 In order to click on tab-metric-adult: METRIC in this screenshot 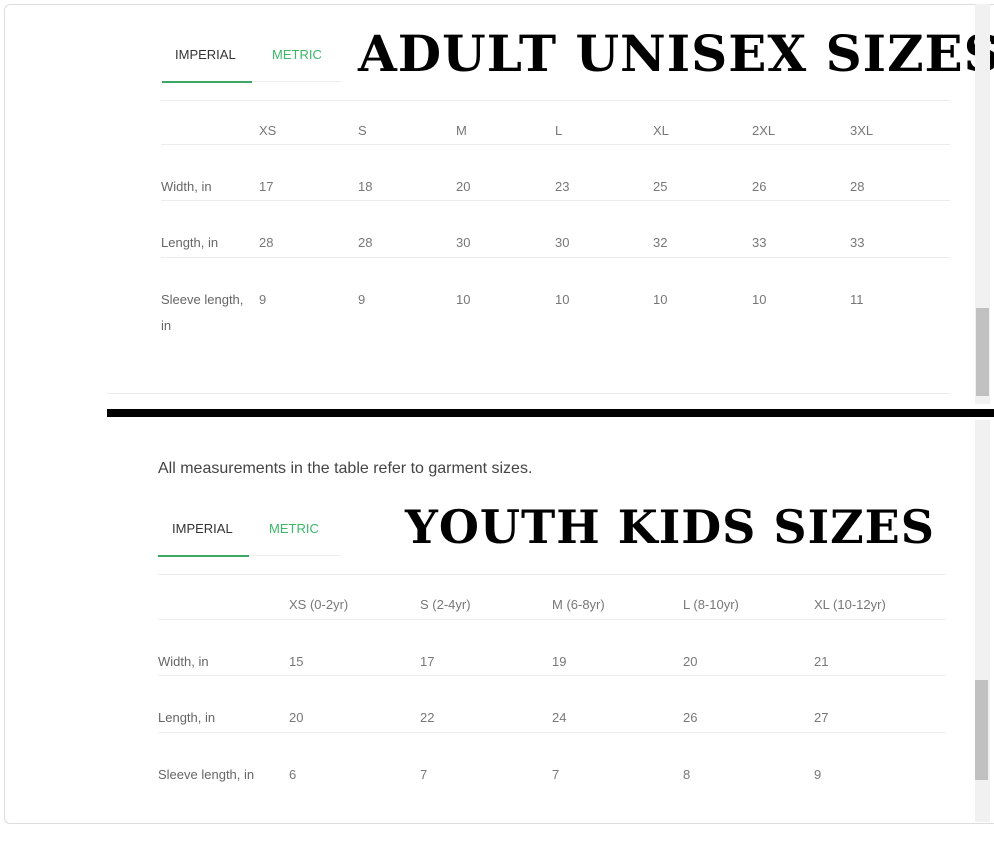, I will do `click(297, 54)`.